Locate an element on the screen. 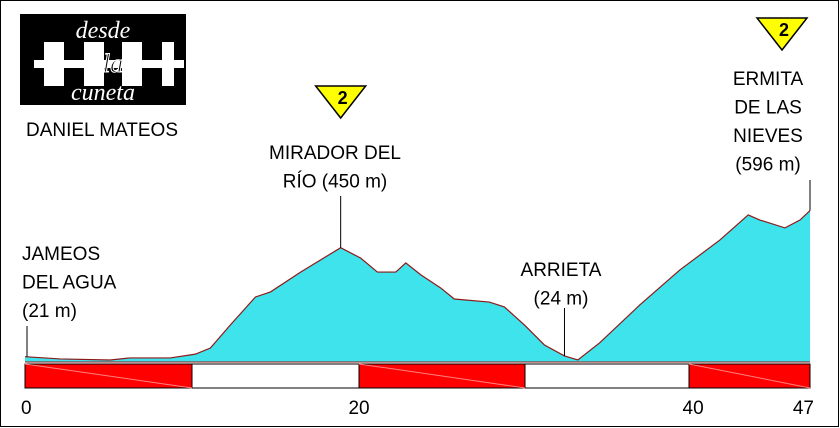  logo-text: desde is located at coordinates (103, 31).